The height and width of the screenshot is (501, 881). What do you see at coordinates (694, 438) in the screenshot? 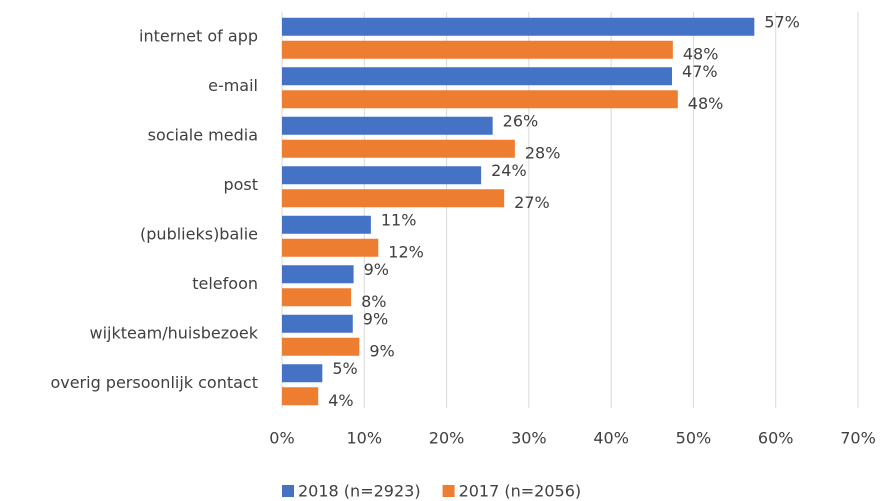
I see `x-tick-label: 50%` at bounding box center [694, 438].